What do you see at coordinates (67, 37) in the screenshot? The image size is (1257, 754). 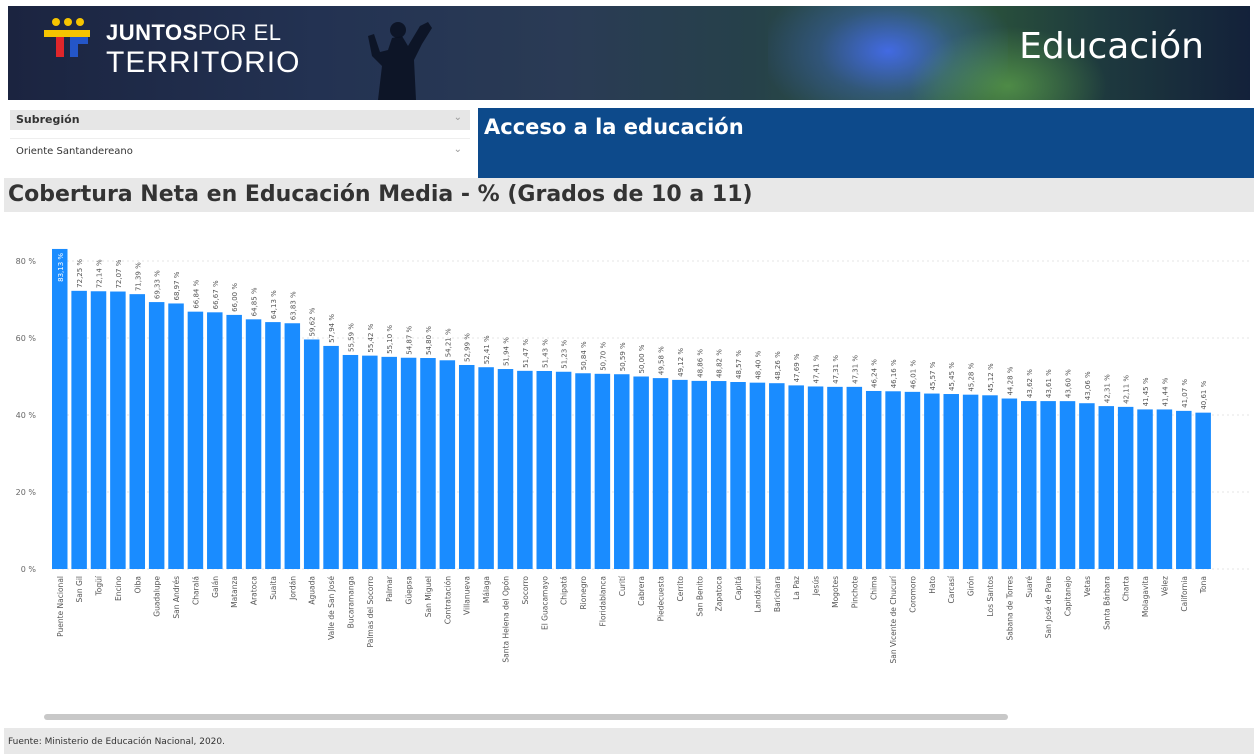 I see `logo-icon` at bounding box center [67, 37].